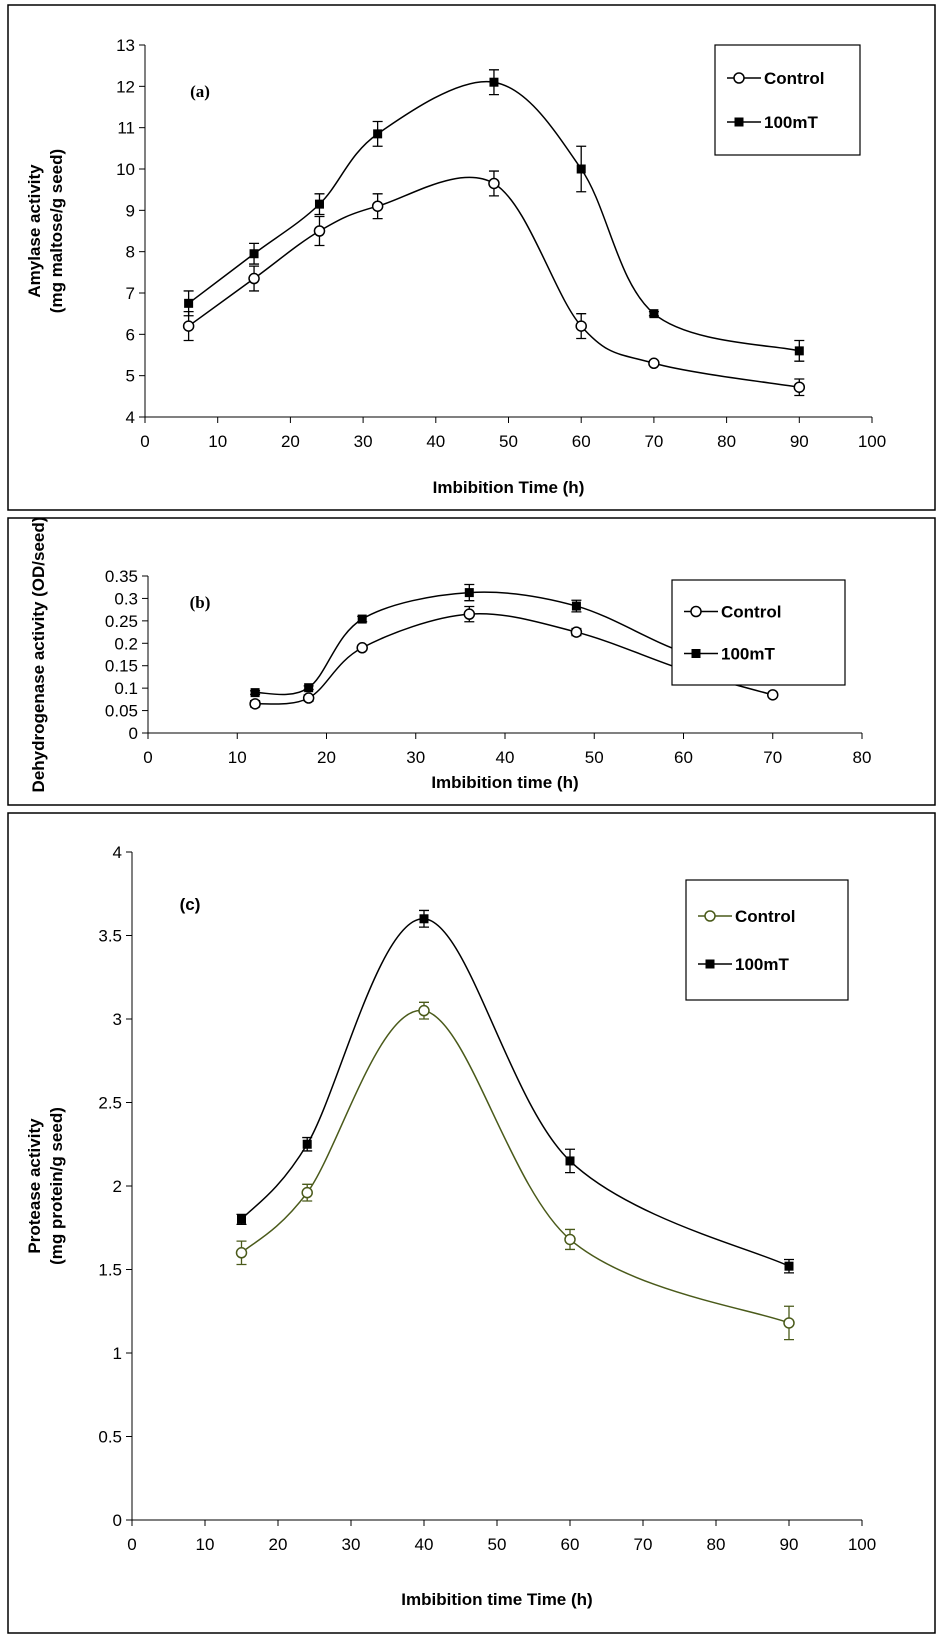 This screenshot has width=943, height=1643. Describe the element at coordinates (799, 441) in the screenshot. I see `x-tick-label: 90` at that location.